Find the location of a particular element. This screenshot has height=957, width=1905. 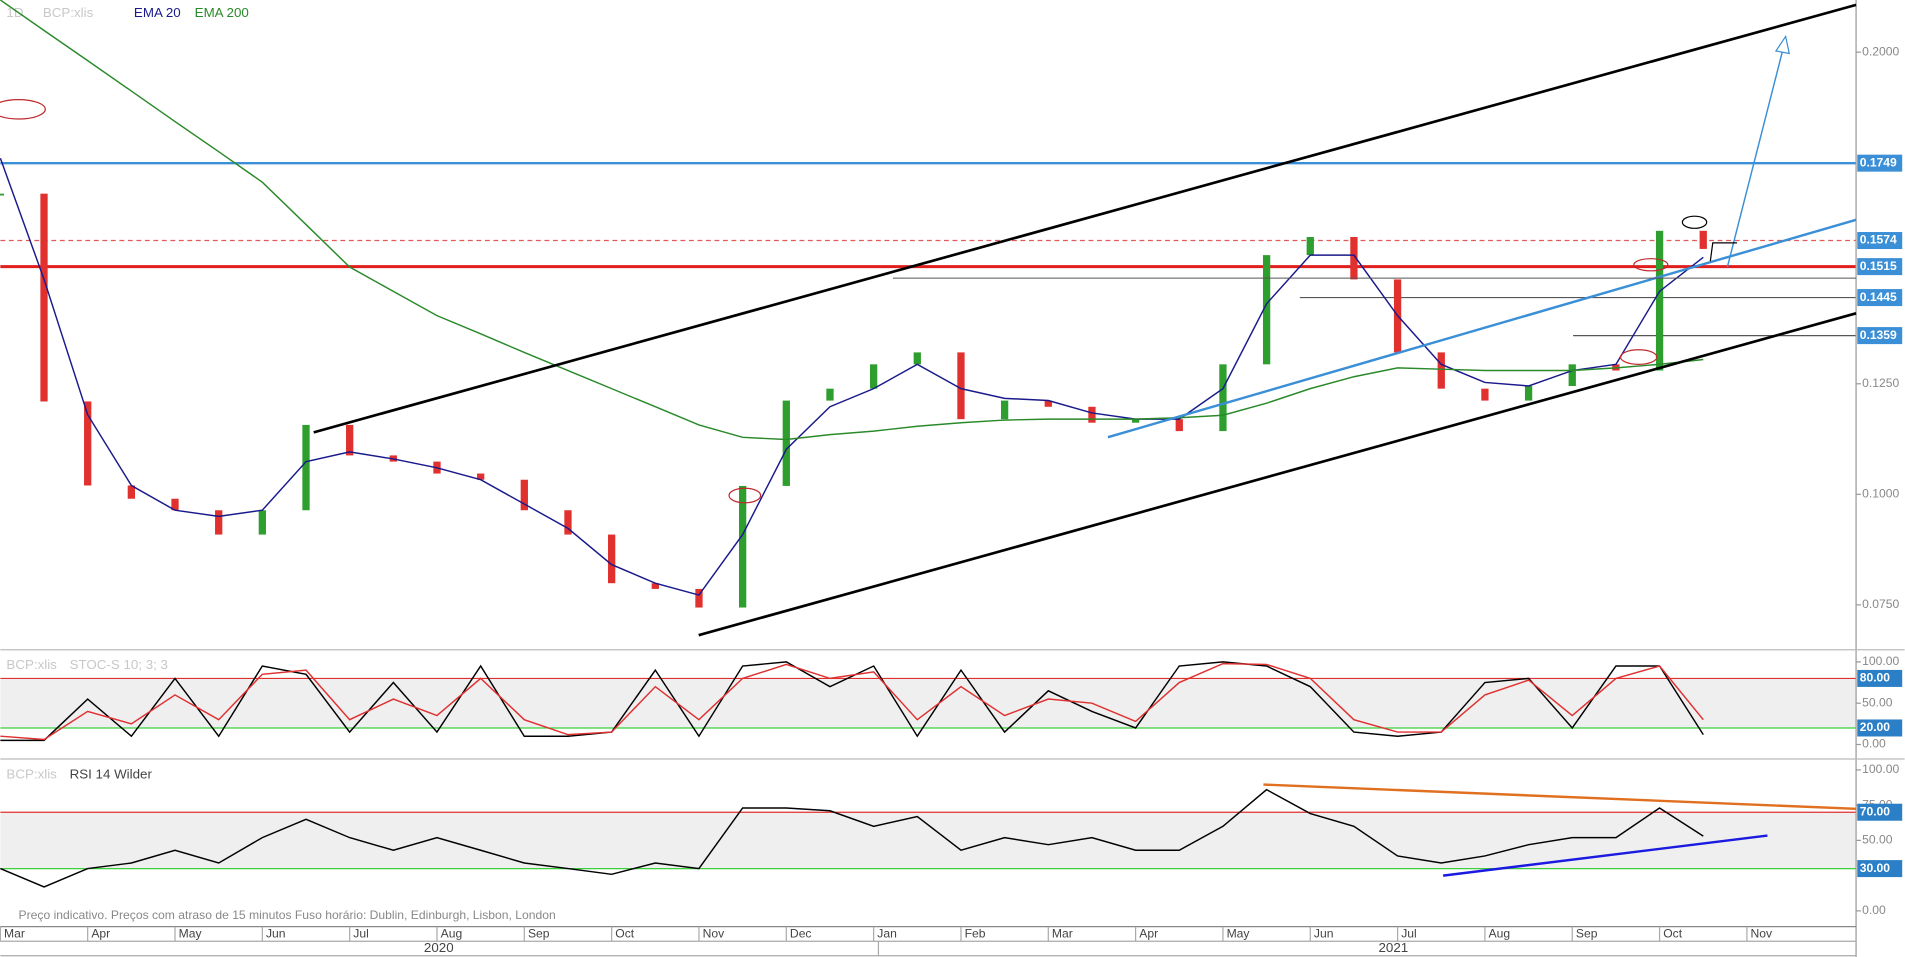

y-tick-label: 0.2000 is located at coordinates (1880, 51).